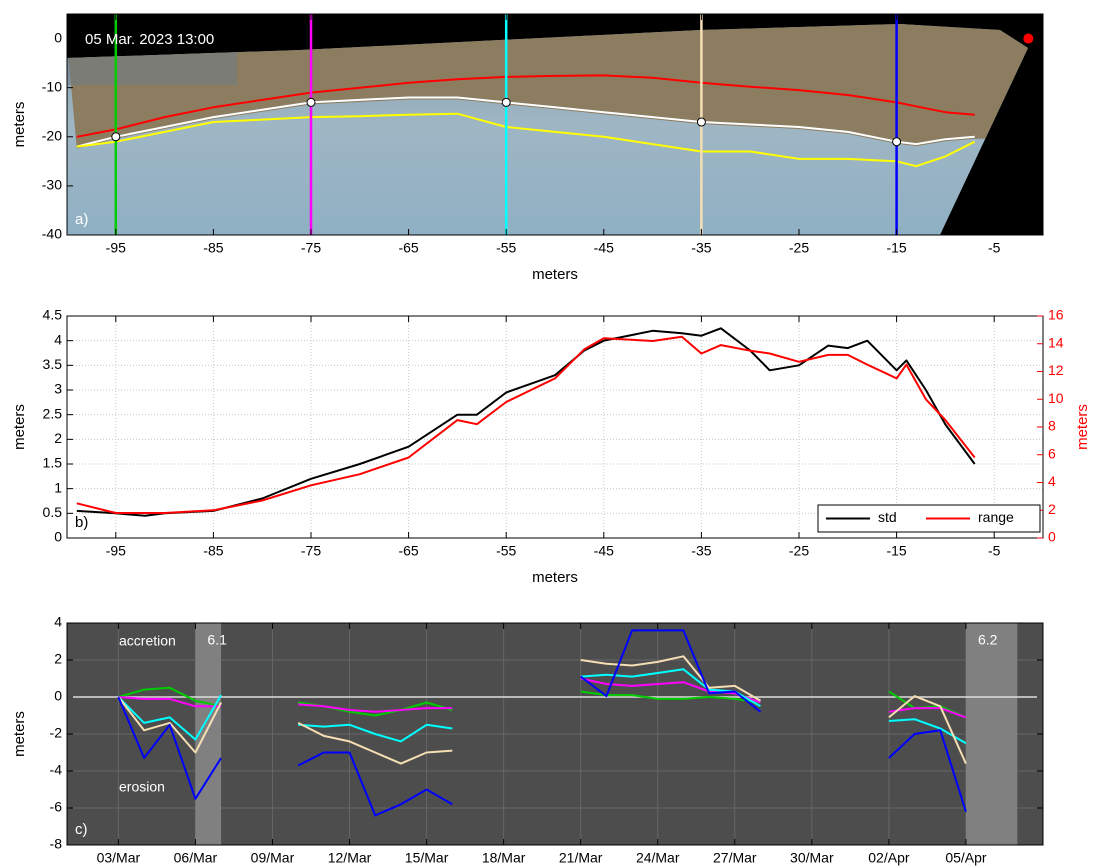  What do you see at coordinates (53, 315) in the screenshot?
I see `y-tick-label: 4.5` at bounding box center [53, 315].